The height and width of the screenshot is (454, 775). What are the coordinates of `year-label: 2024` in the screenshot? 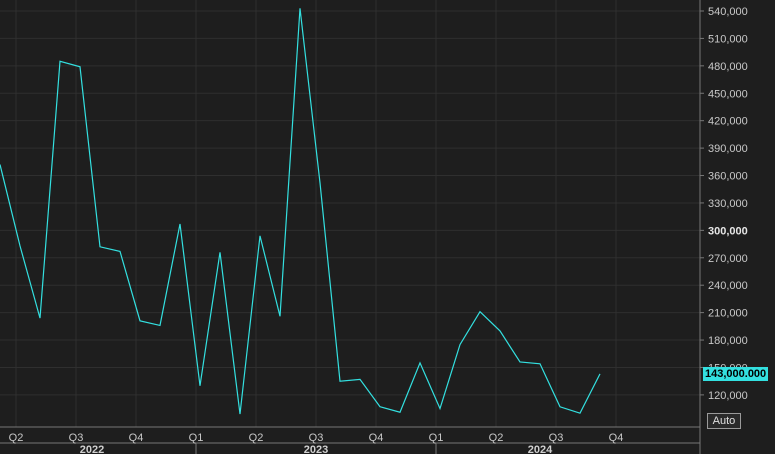 It's located at (540, 449).